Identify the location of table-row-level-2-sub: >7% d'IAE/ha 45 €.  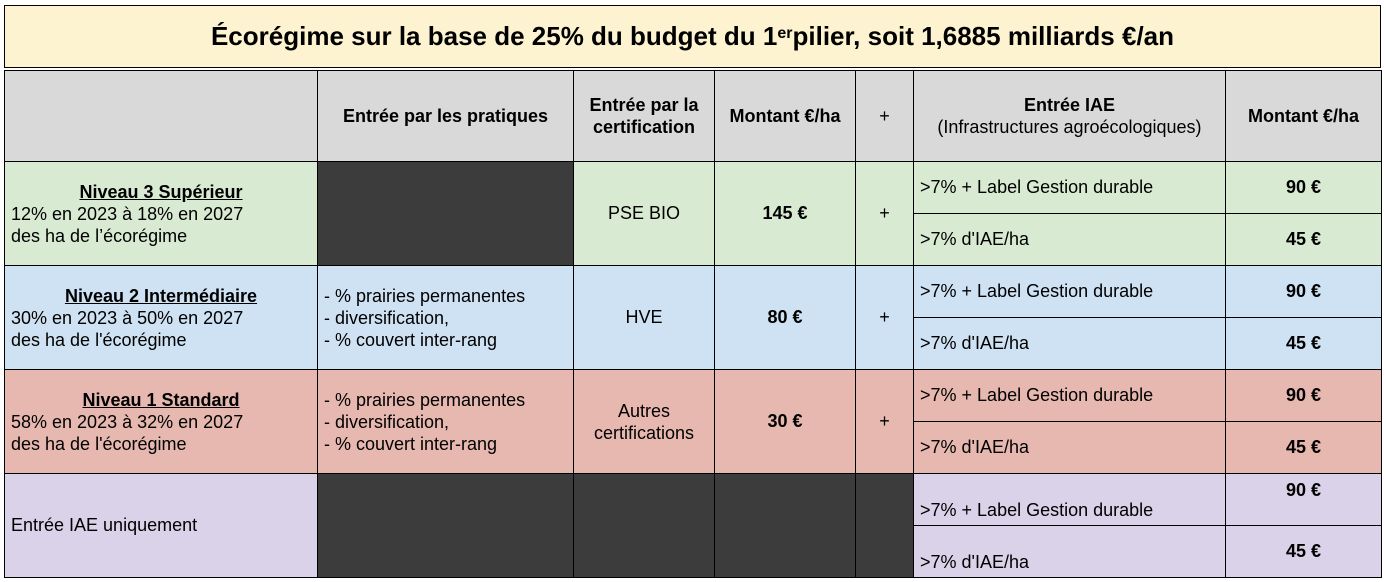
(693, 343).